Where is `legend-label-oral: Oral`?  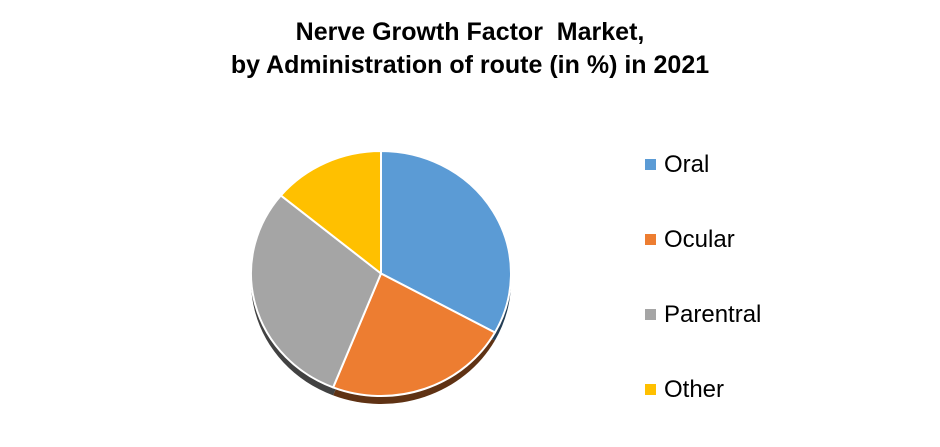
legend-label-oral: Oral is located at coordinates (687, 164).